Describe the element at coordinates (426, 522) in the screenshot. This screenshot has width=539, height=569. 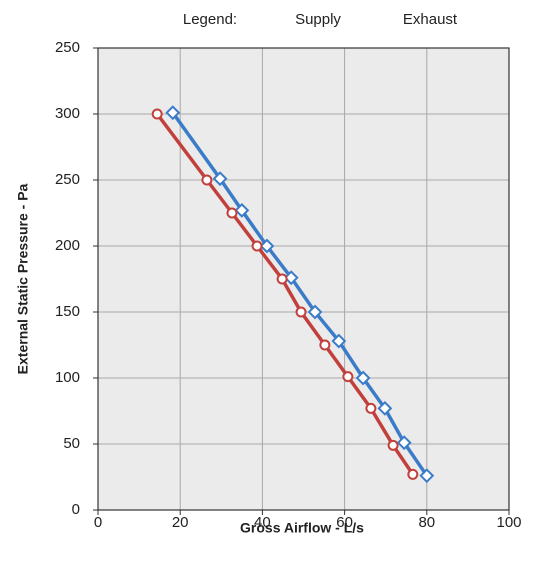
I see `x-tick-label: 80` at that location.